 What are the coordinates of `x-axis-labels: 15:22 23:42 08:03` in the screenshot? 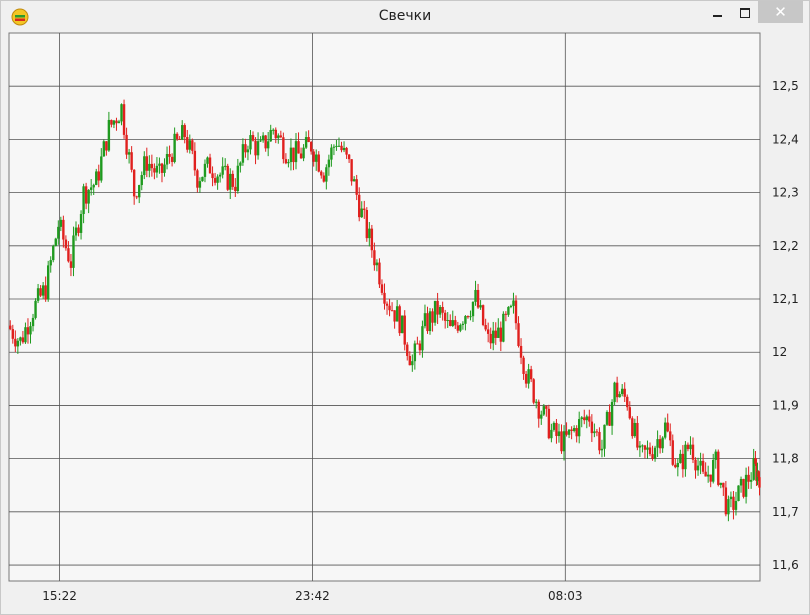 It's located at (312, 596).